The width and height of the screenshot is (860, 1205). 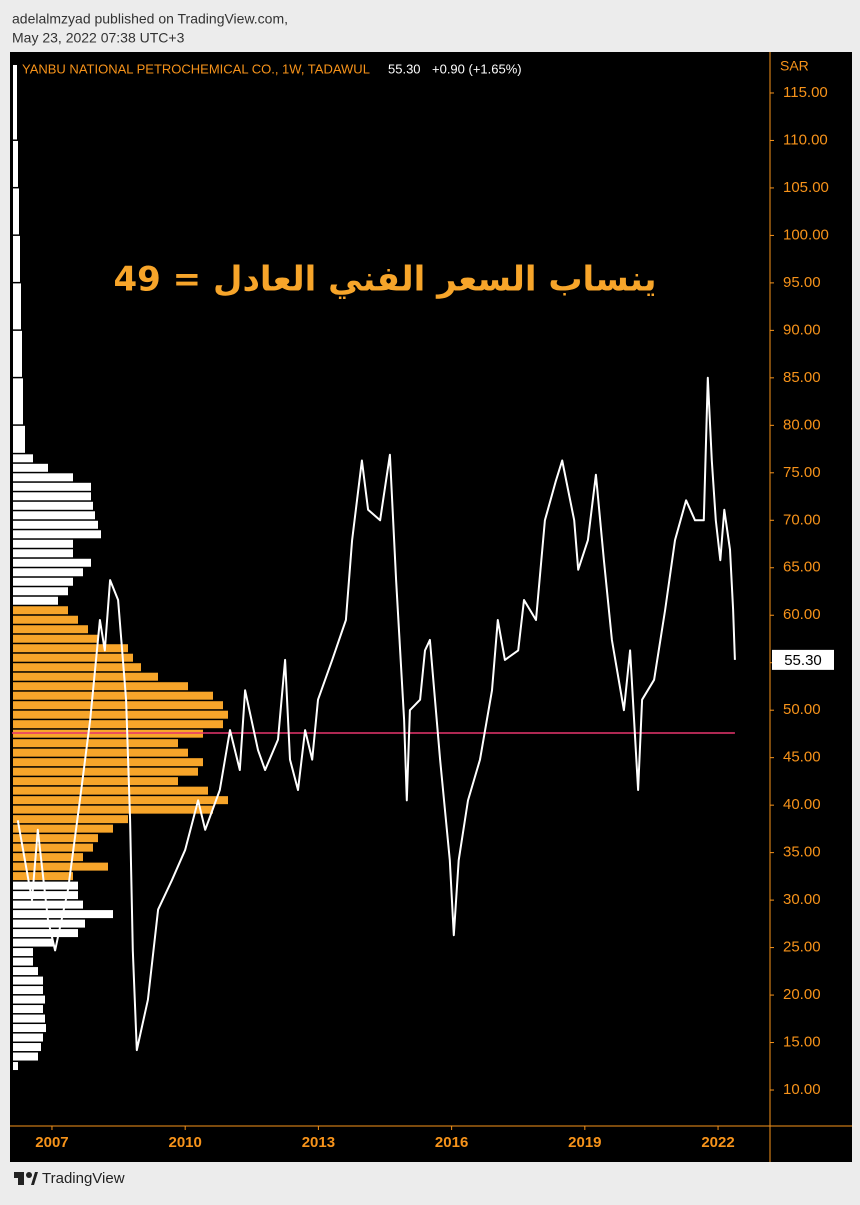 I want to click on y-tick-label: 40.00, so click(x=802, y=804).